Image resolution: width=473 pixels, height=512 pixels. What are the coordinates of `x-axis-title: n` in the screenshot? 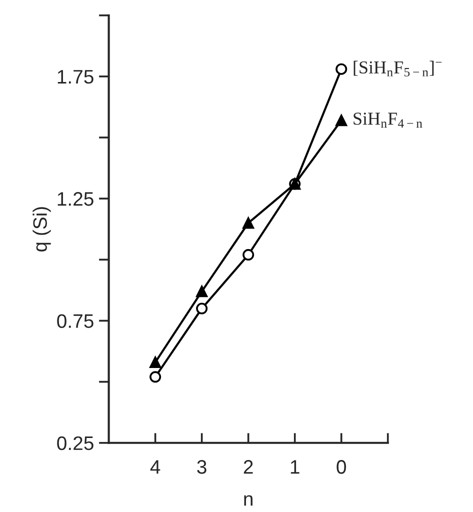 It's located at (248, 500).